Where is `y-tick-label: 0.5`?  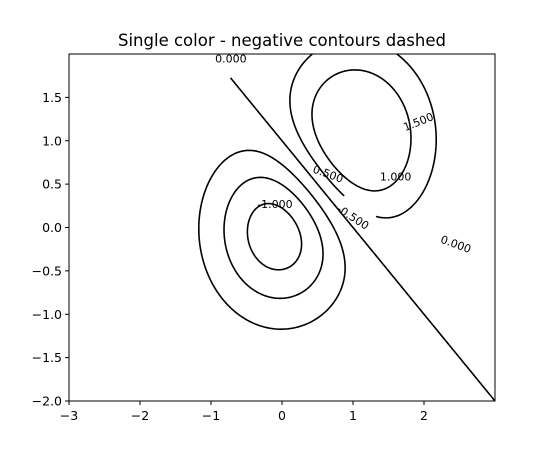 y-tick-label: 0.5 is located at coordinates (52, 184).